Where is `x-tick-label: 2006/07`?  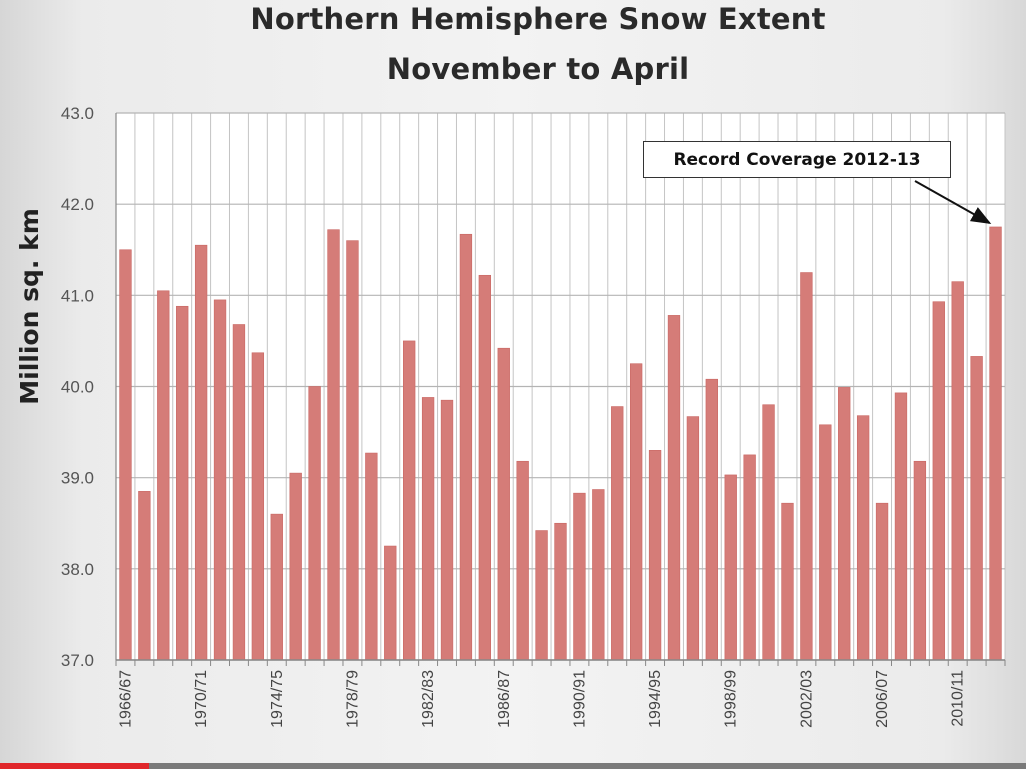
x-tick-label: 2006/07 is located at coordinates (882, 699).